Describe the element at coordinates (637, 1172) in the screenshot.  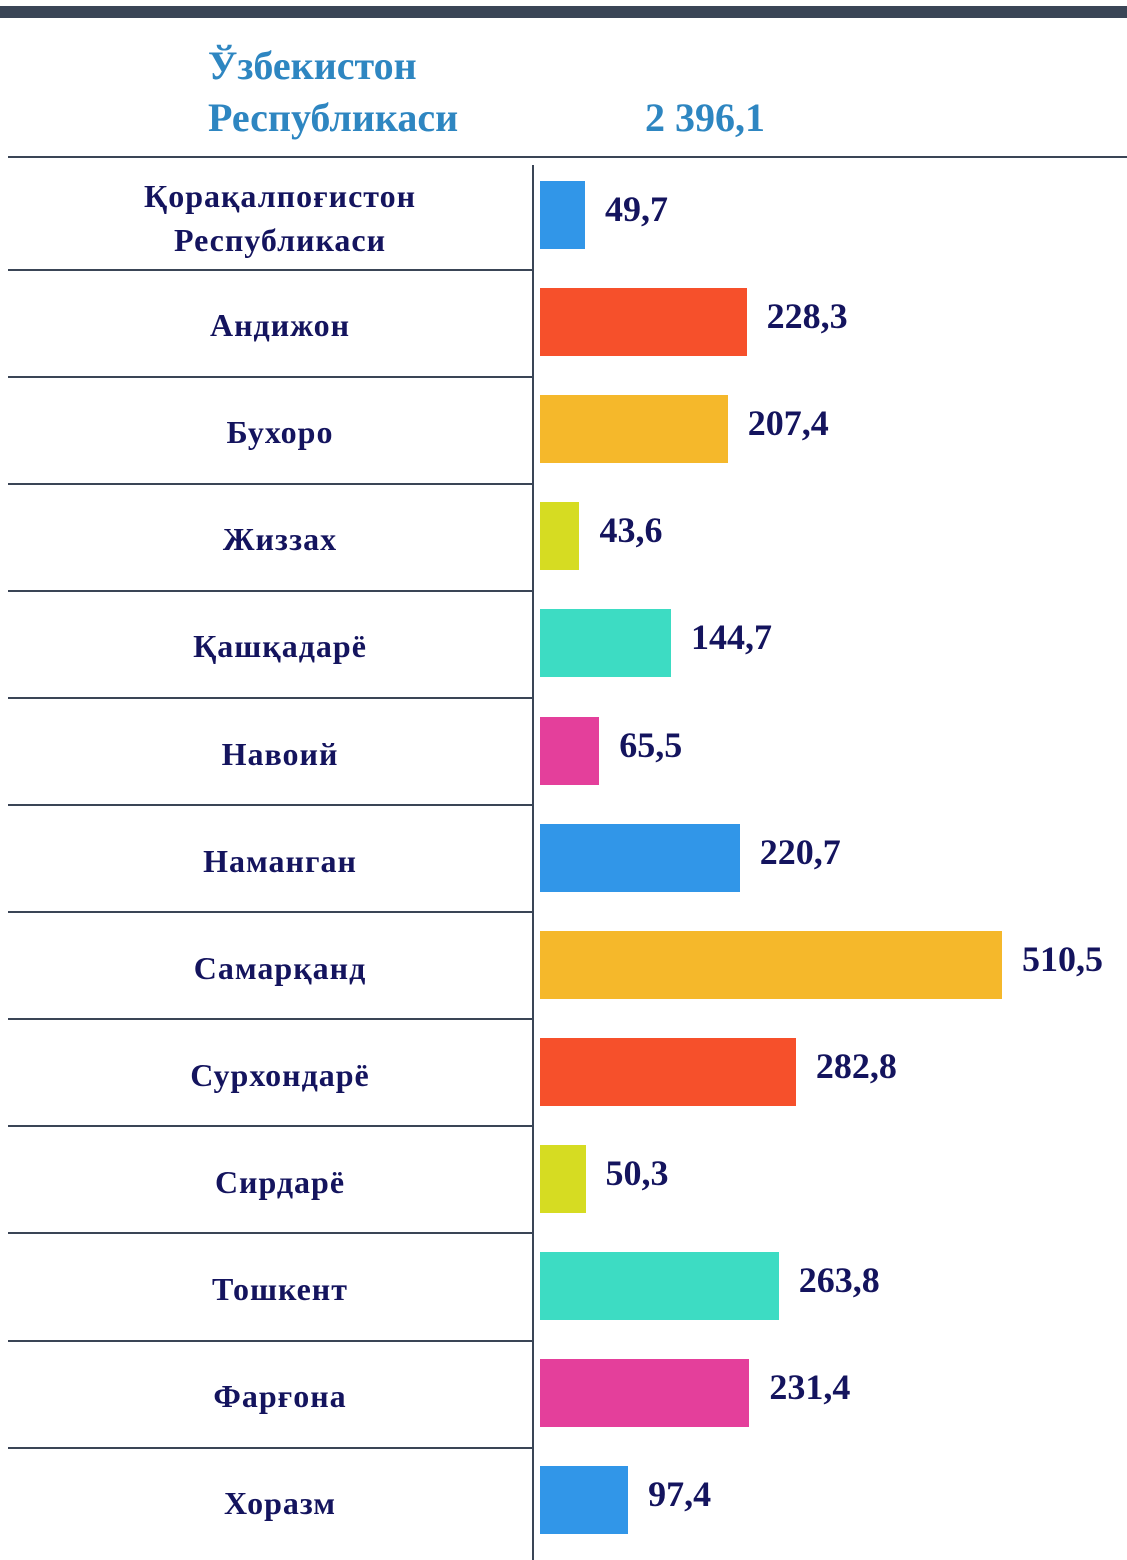
I see `value-label: 50,3` at that location.